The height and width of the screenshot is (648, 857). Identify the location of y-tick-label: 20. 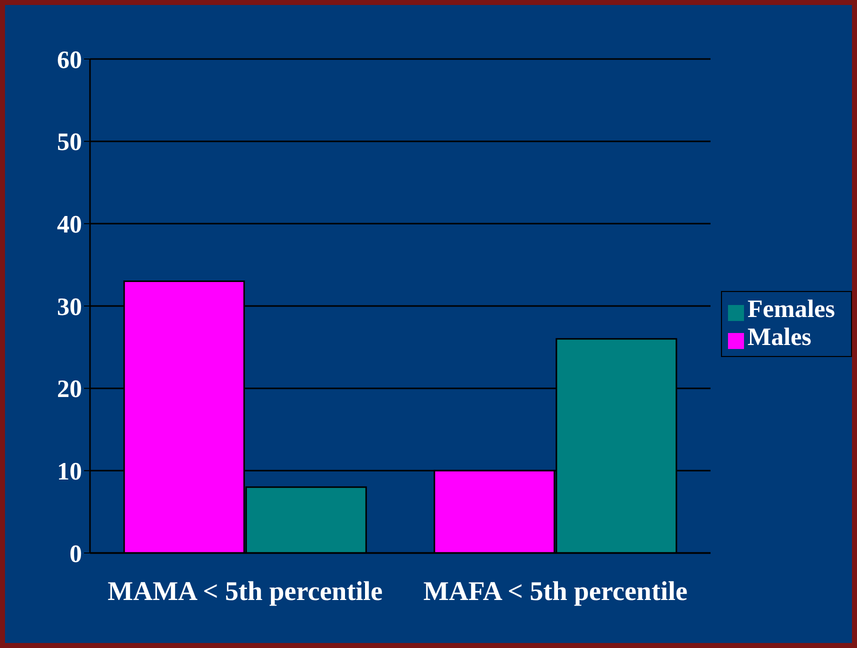
(69, 390).